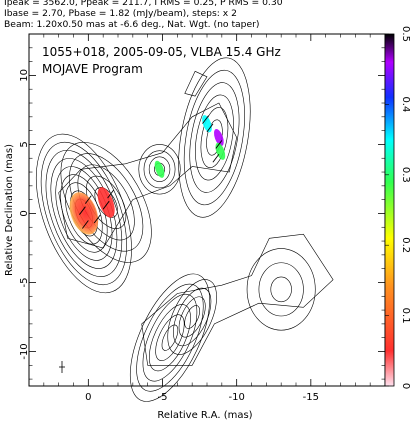 The width and height of the screenshot is (410, 424). Describe the element at coordinates (92, 69) in the screenshot. I see `program-label: MOJAVE Program` at that location.